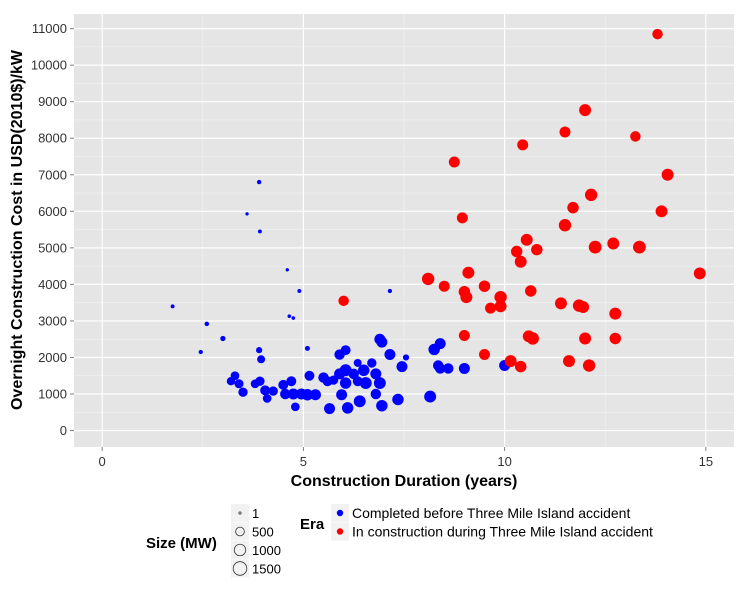 The width and height of the screenshot is (748, 603). What do you see at coordinates (181, 543) in the screenshot?
I see `size-legend-title: Size (MW)` at bounding box center [181, 543].